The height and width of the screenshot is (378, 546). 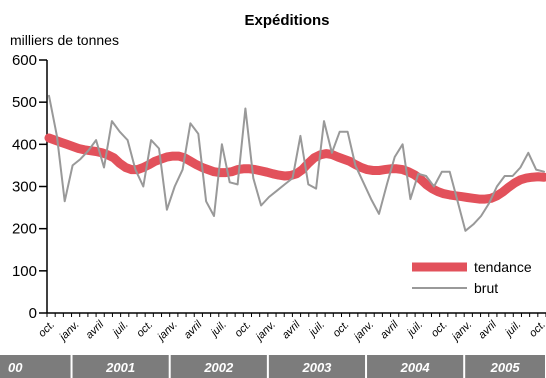 I want to click on year-band-label: 2003, so click(x=316, y=367).